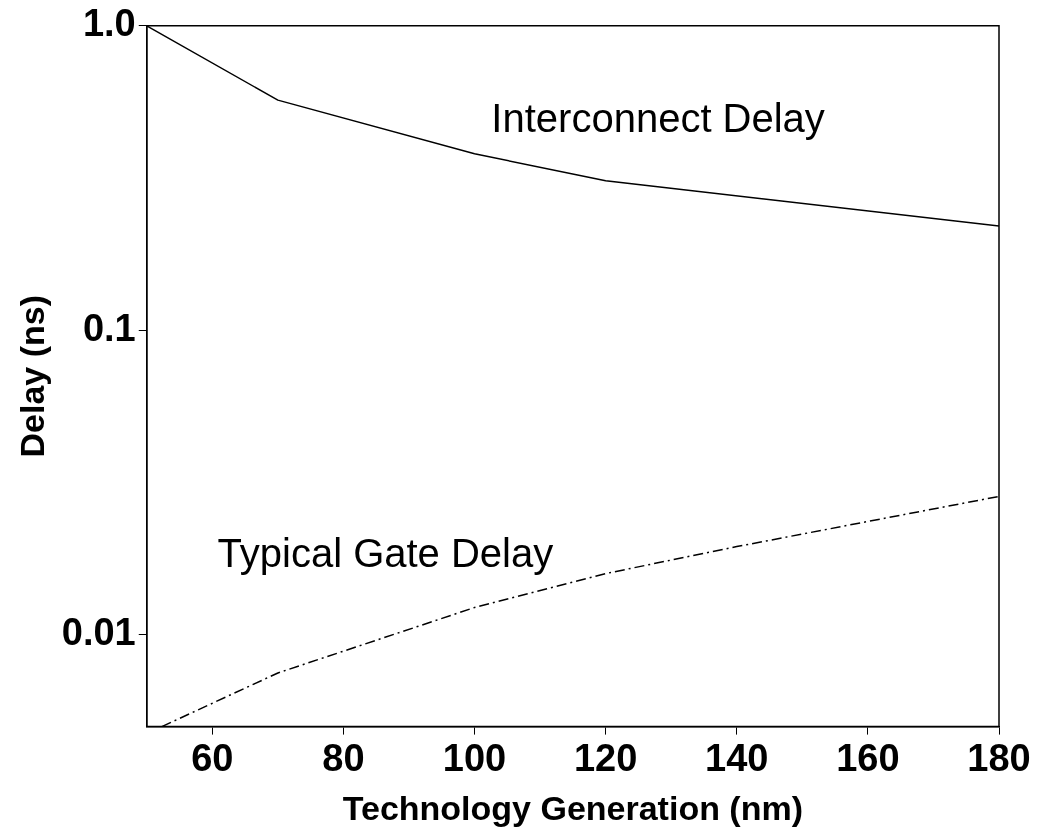 The height and width of the screenshot is (840, 1044). Describe the element at coordinates (999, 757) in the screenshot. I see `x-tick-label: 180` at that location.